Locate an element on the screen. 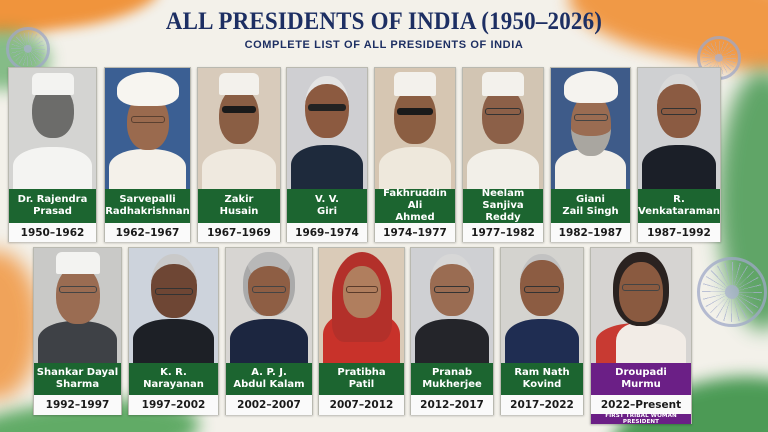  president-card: Fakhruddin Ali Ahmed 1974–1977 is located at coordinates (415, 154).